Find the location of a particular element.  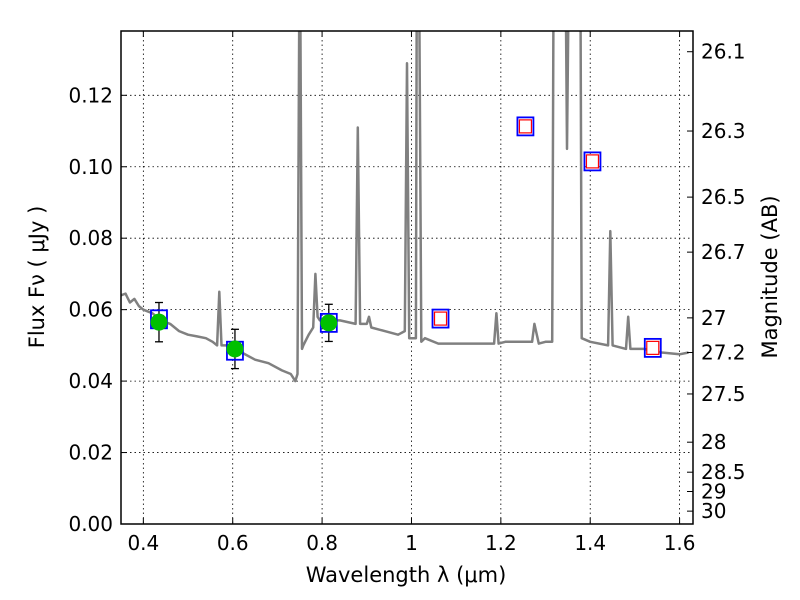

y-tick-label: 0.12 is located at coordinates (90, 95).